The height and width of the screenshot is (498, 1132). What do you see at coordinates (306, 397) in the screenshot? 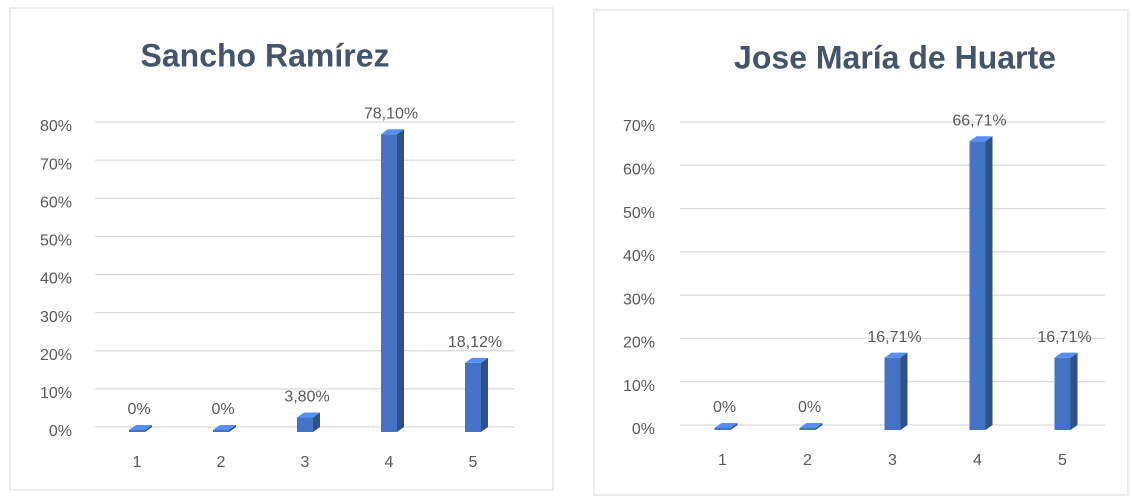
I see `data-label: 3,80%` at bounding box center [306, 397].